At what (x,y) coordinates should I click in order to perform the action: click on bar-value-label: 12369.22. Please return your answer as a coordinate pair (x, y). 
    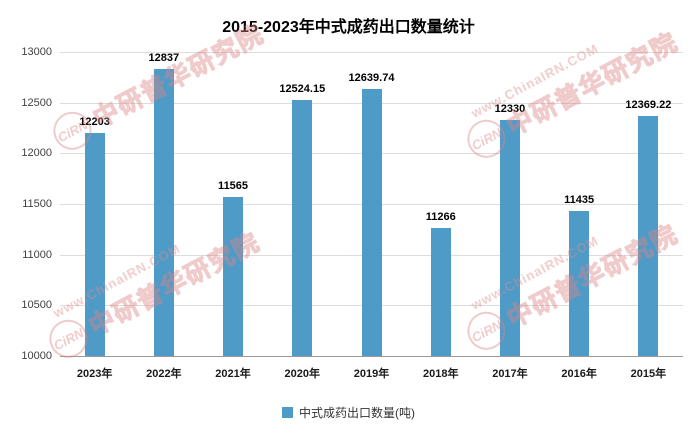
    Looking at the image, I should click on (648, 104).